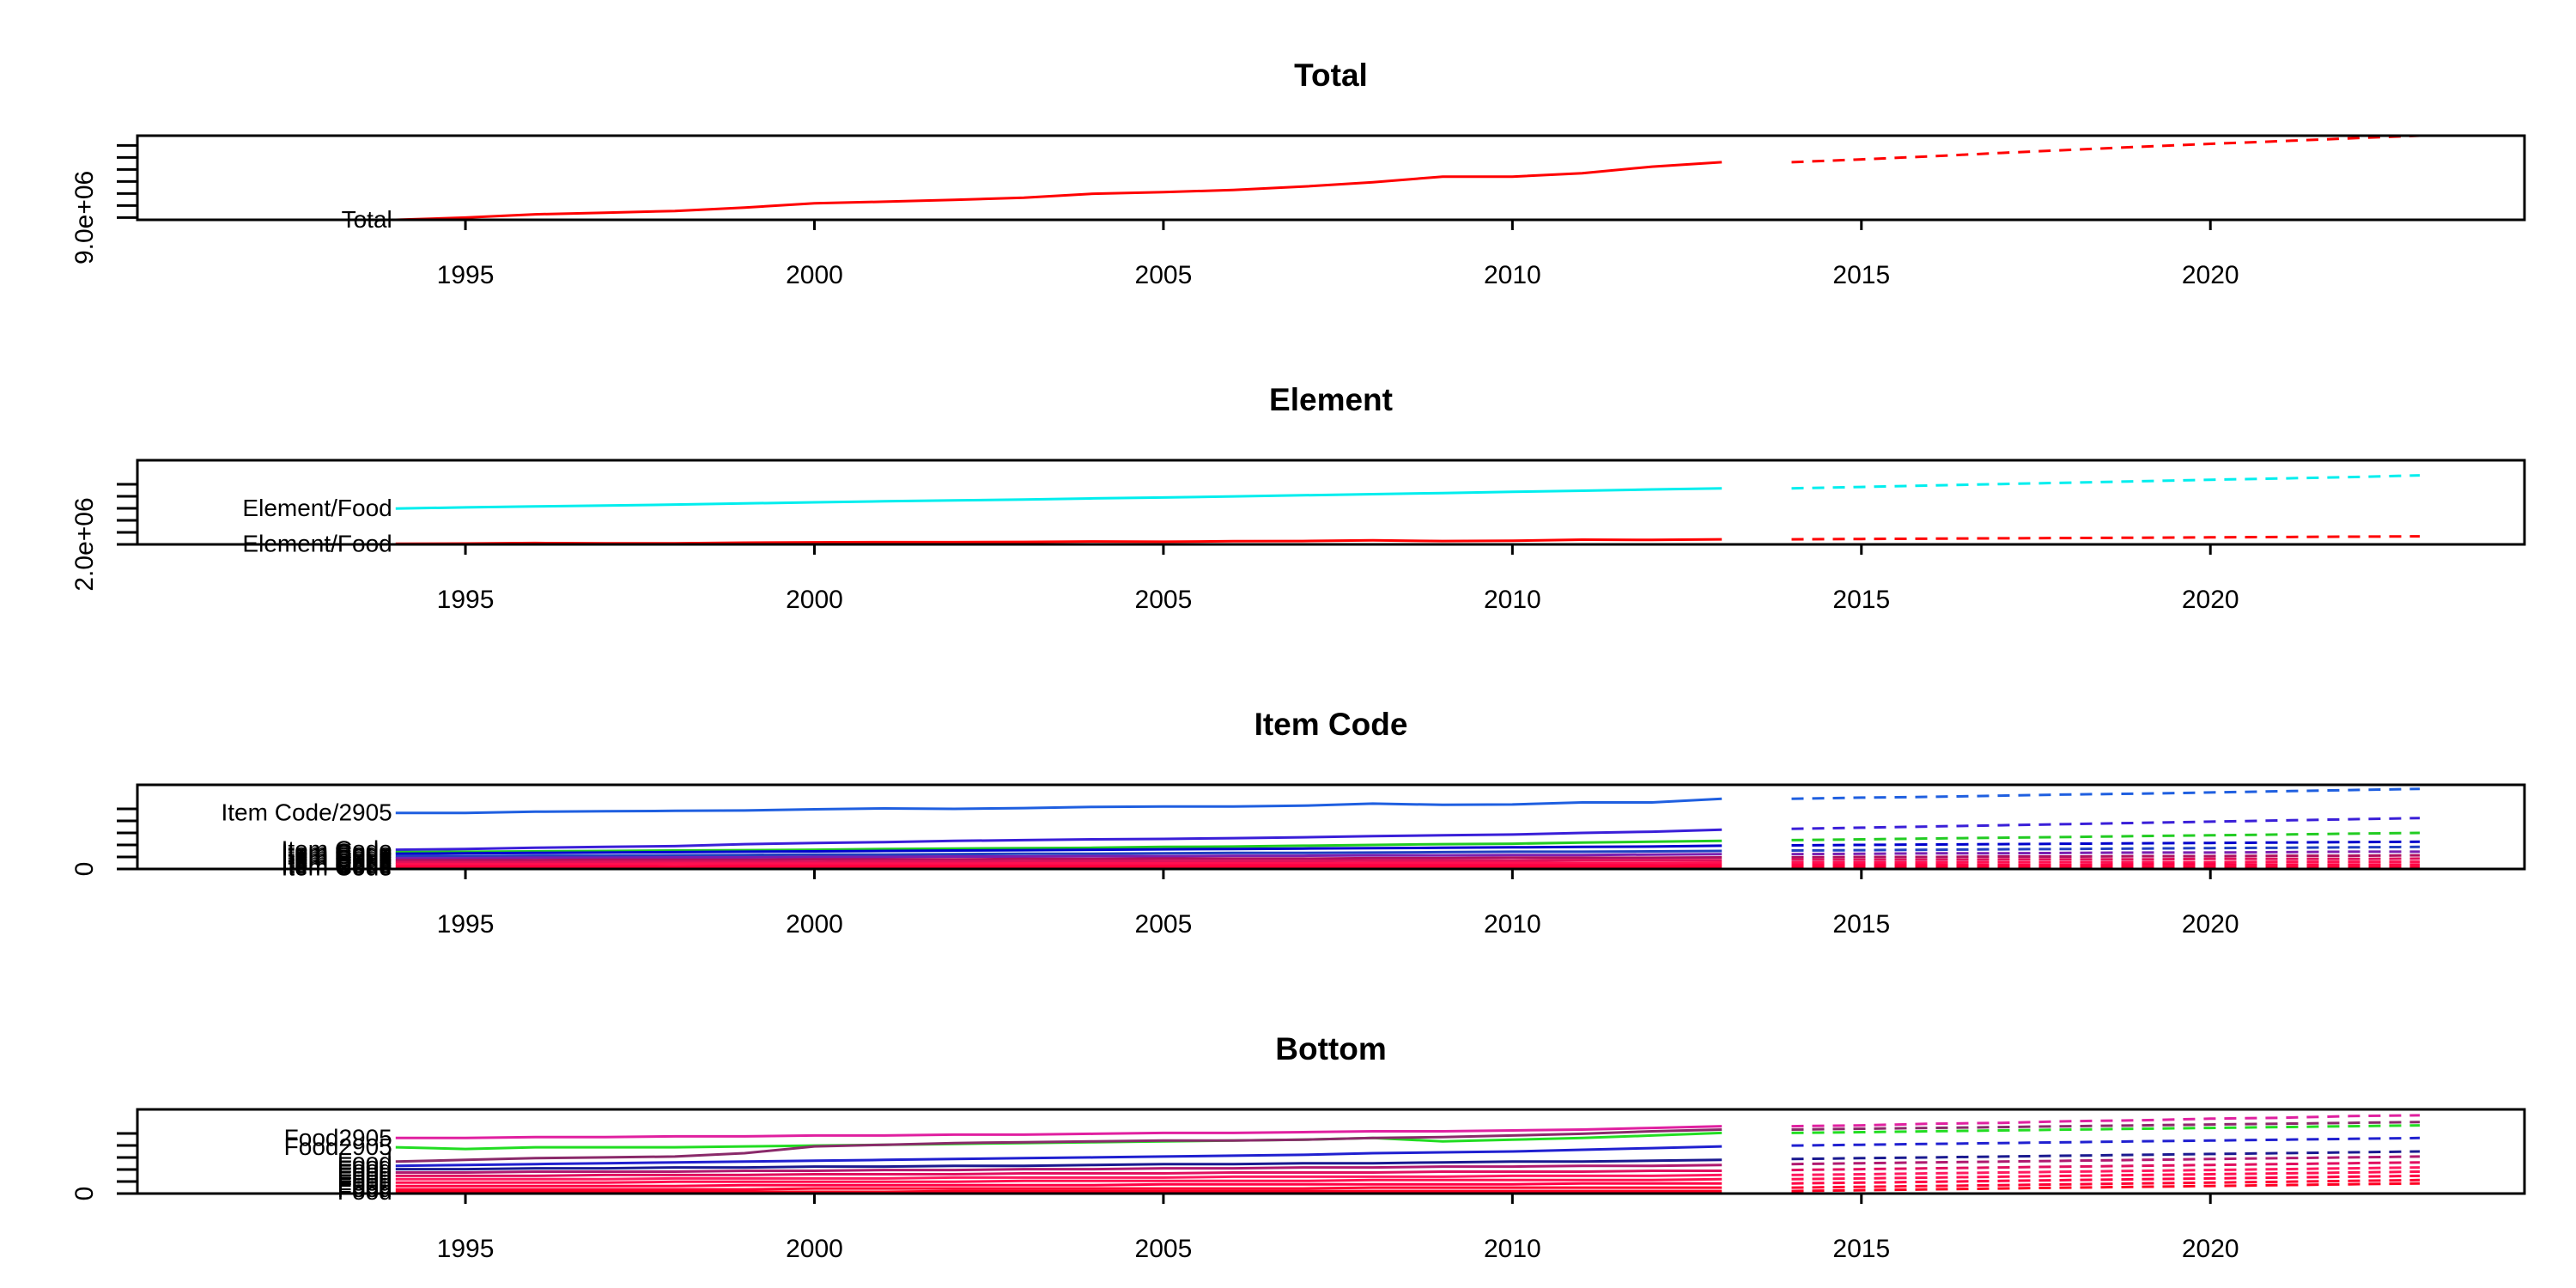  What do you see at coordinates (1331, 724) in the screenshot?
I see `panel-title: Item Code` at bounding box center [1331, 724].